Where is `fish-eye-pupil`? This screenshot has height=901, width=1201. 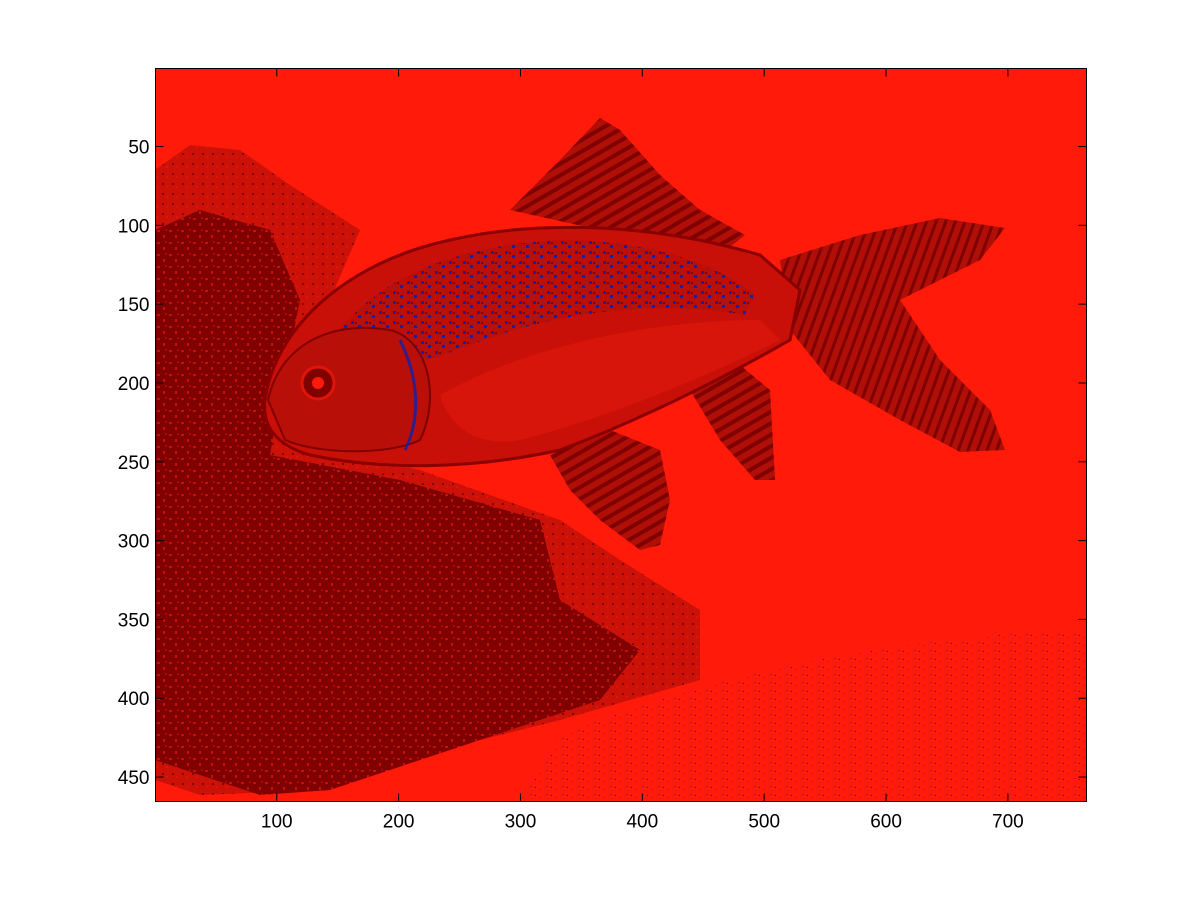 fish-eye-pupil is located at coordinates (318, 383).